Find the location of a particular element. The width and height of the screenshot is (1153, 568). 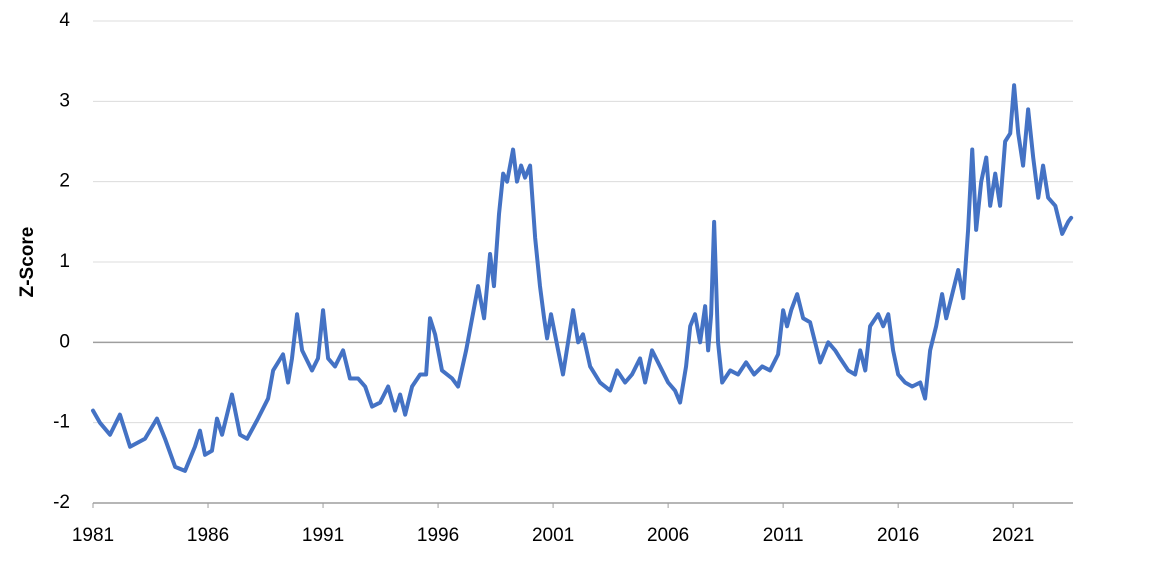

y-tick-label: -1 is located at coordinates (61, 422).